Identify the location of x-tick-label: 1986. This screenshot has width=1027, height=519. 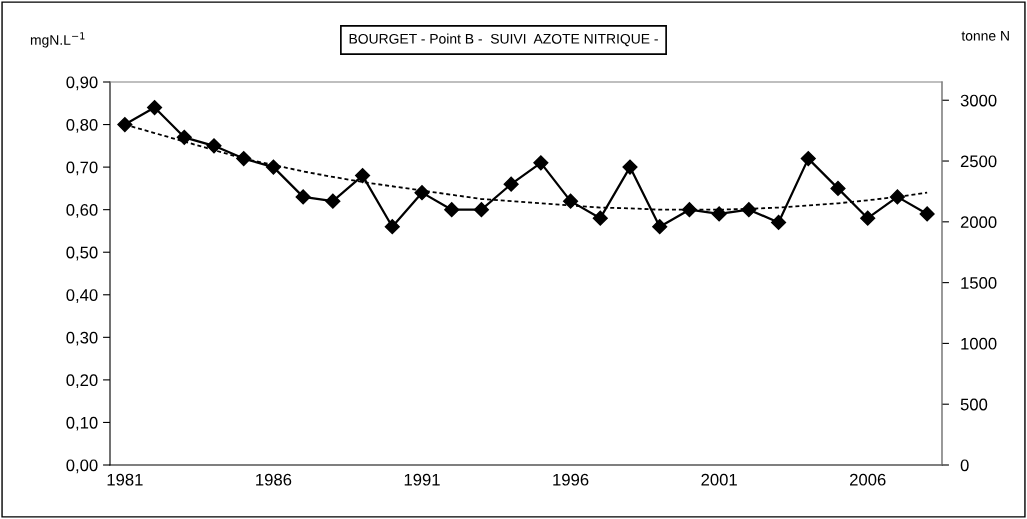
(274, 479).